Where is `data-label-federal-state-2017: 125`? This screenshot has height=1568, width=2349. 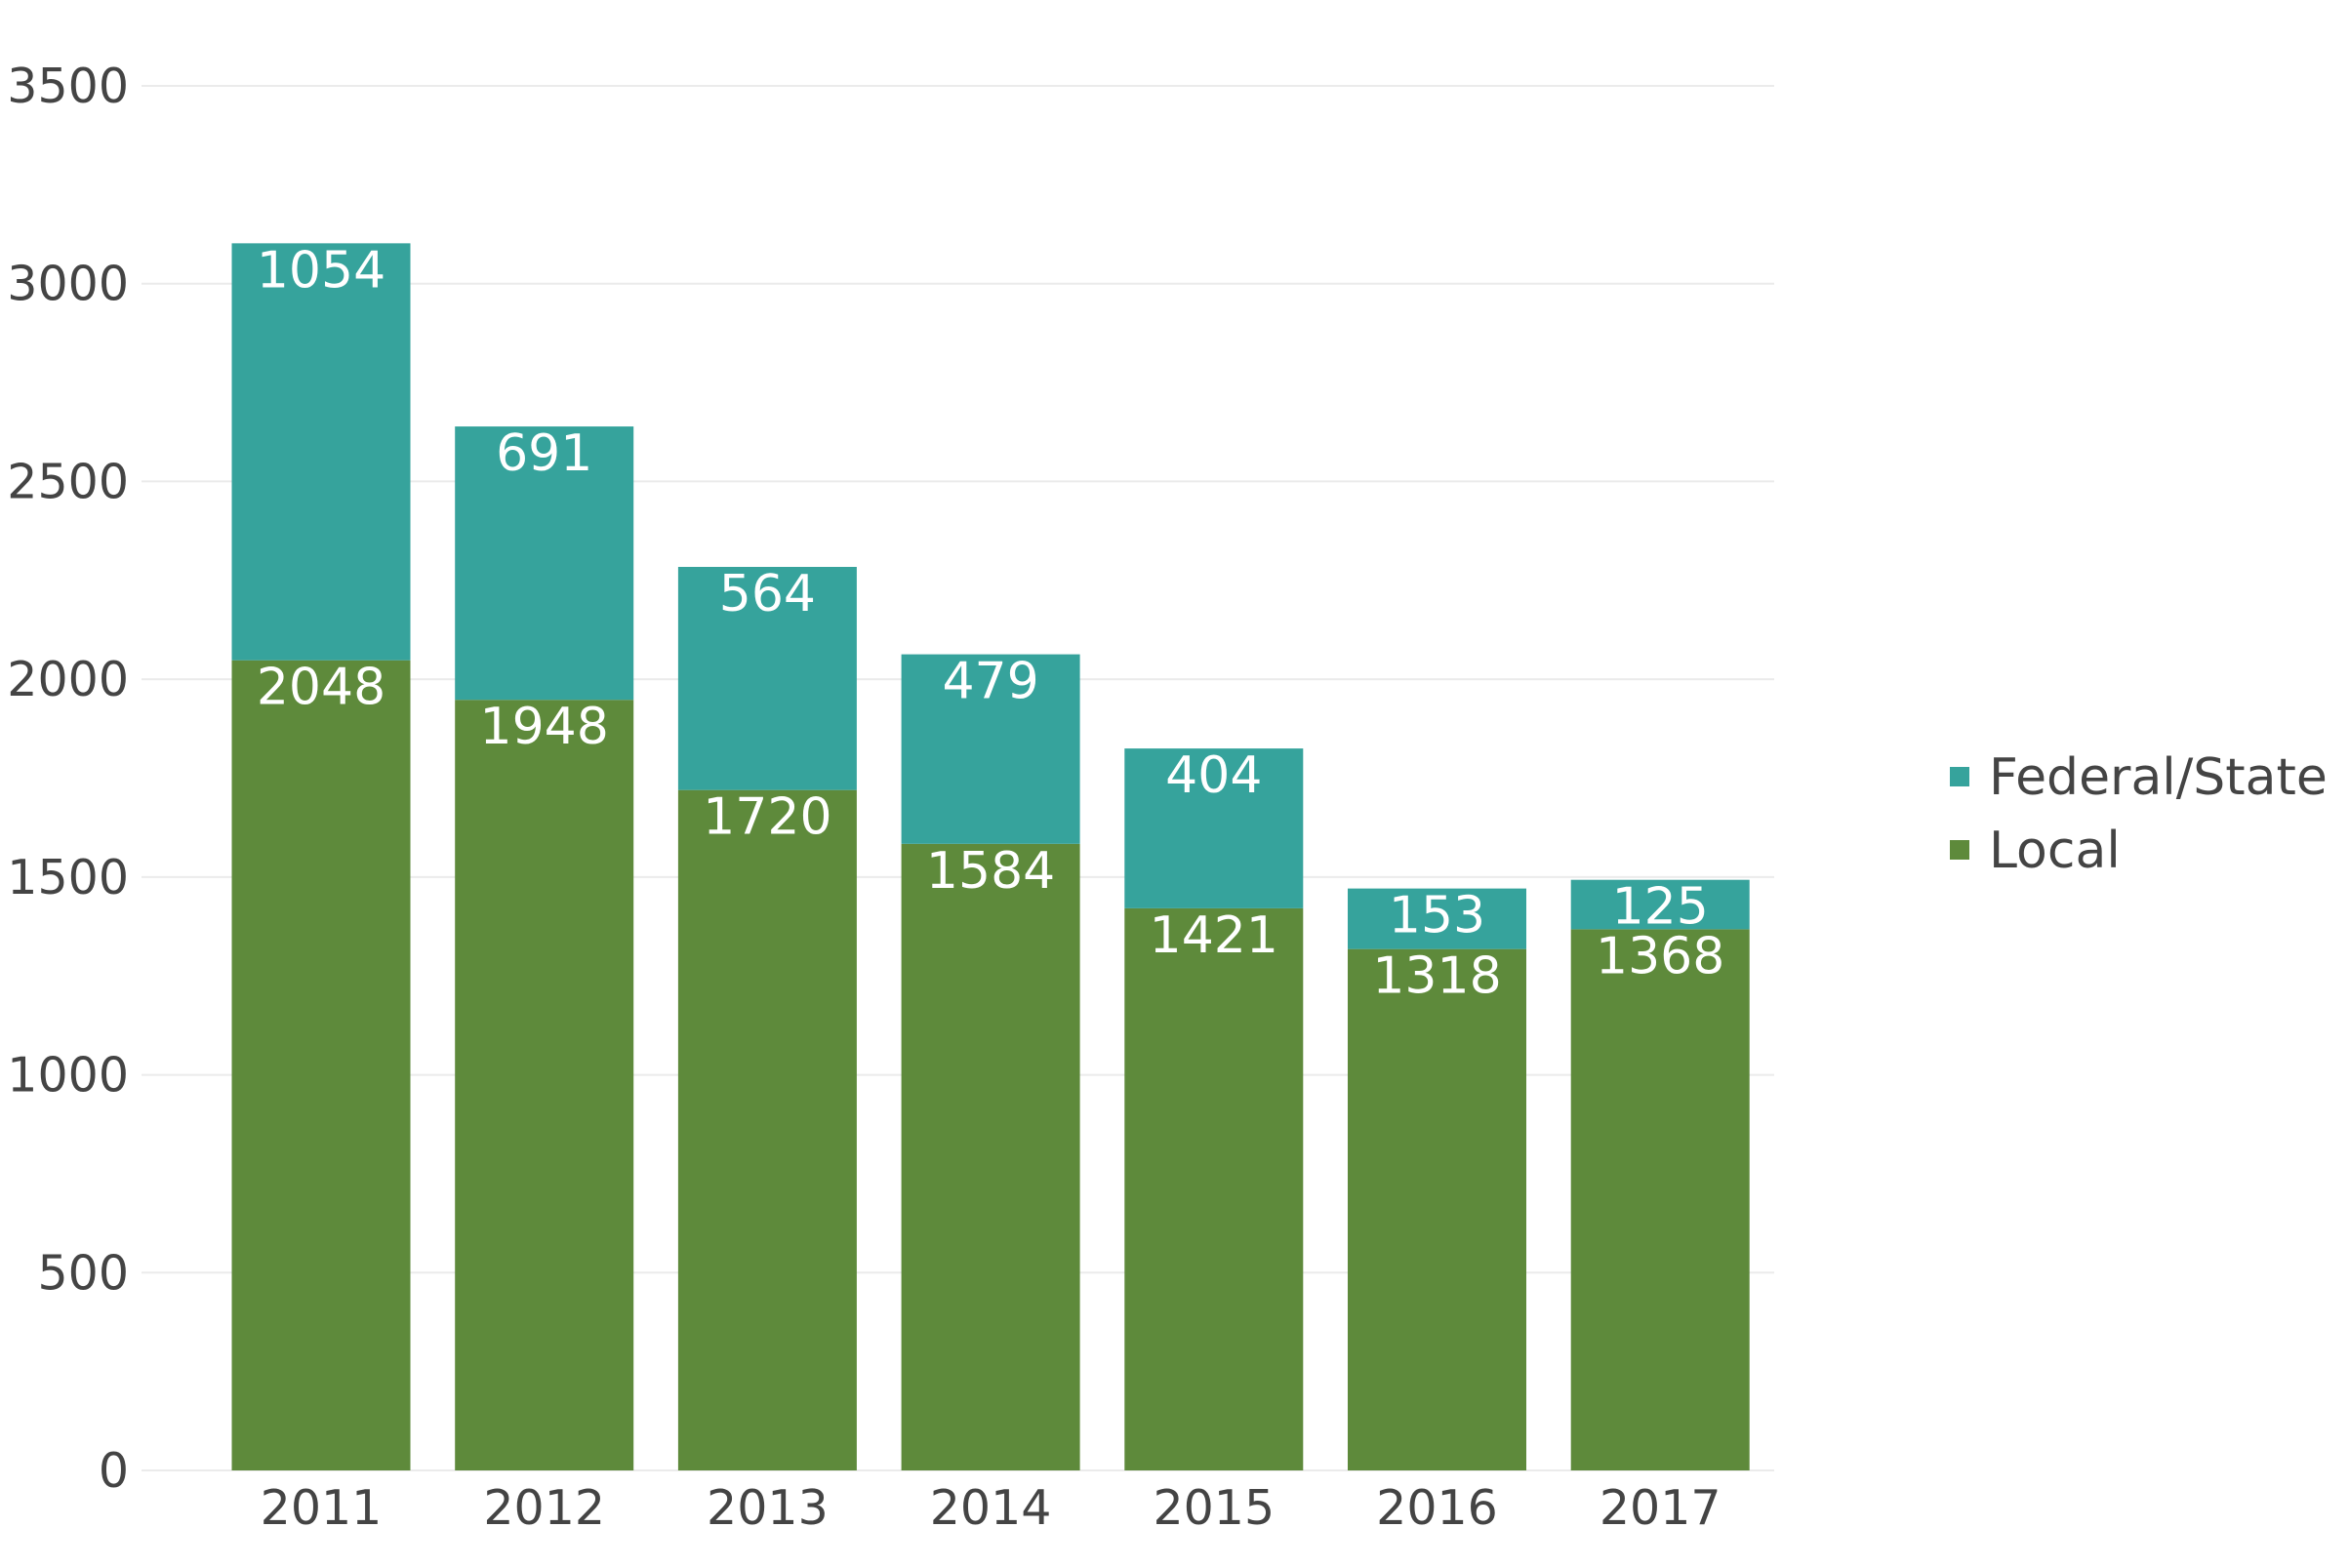 data-label-federal-state-2017: 125 is located at coordinates (1661, 907).